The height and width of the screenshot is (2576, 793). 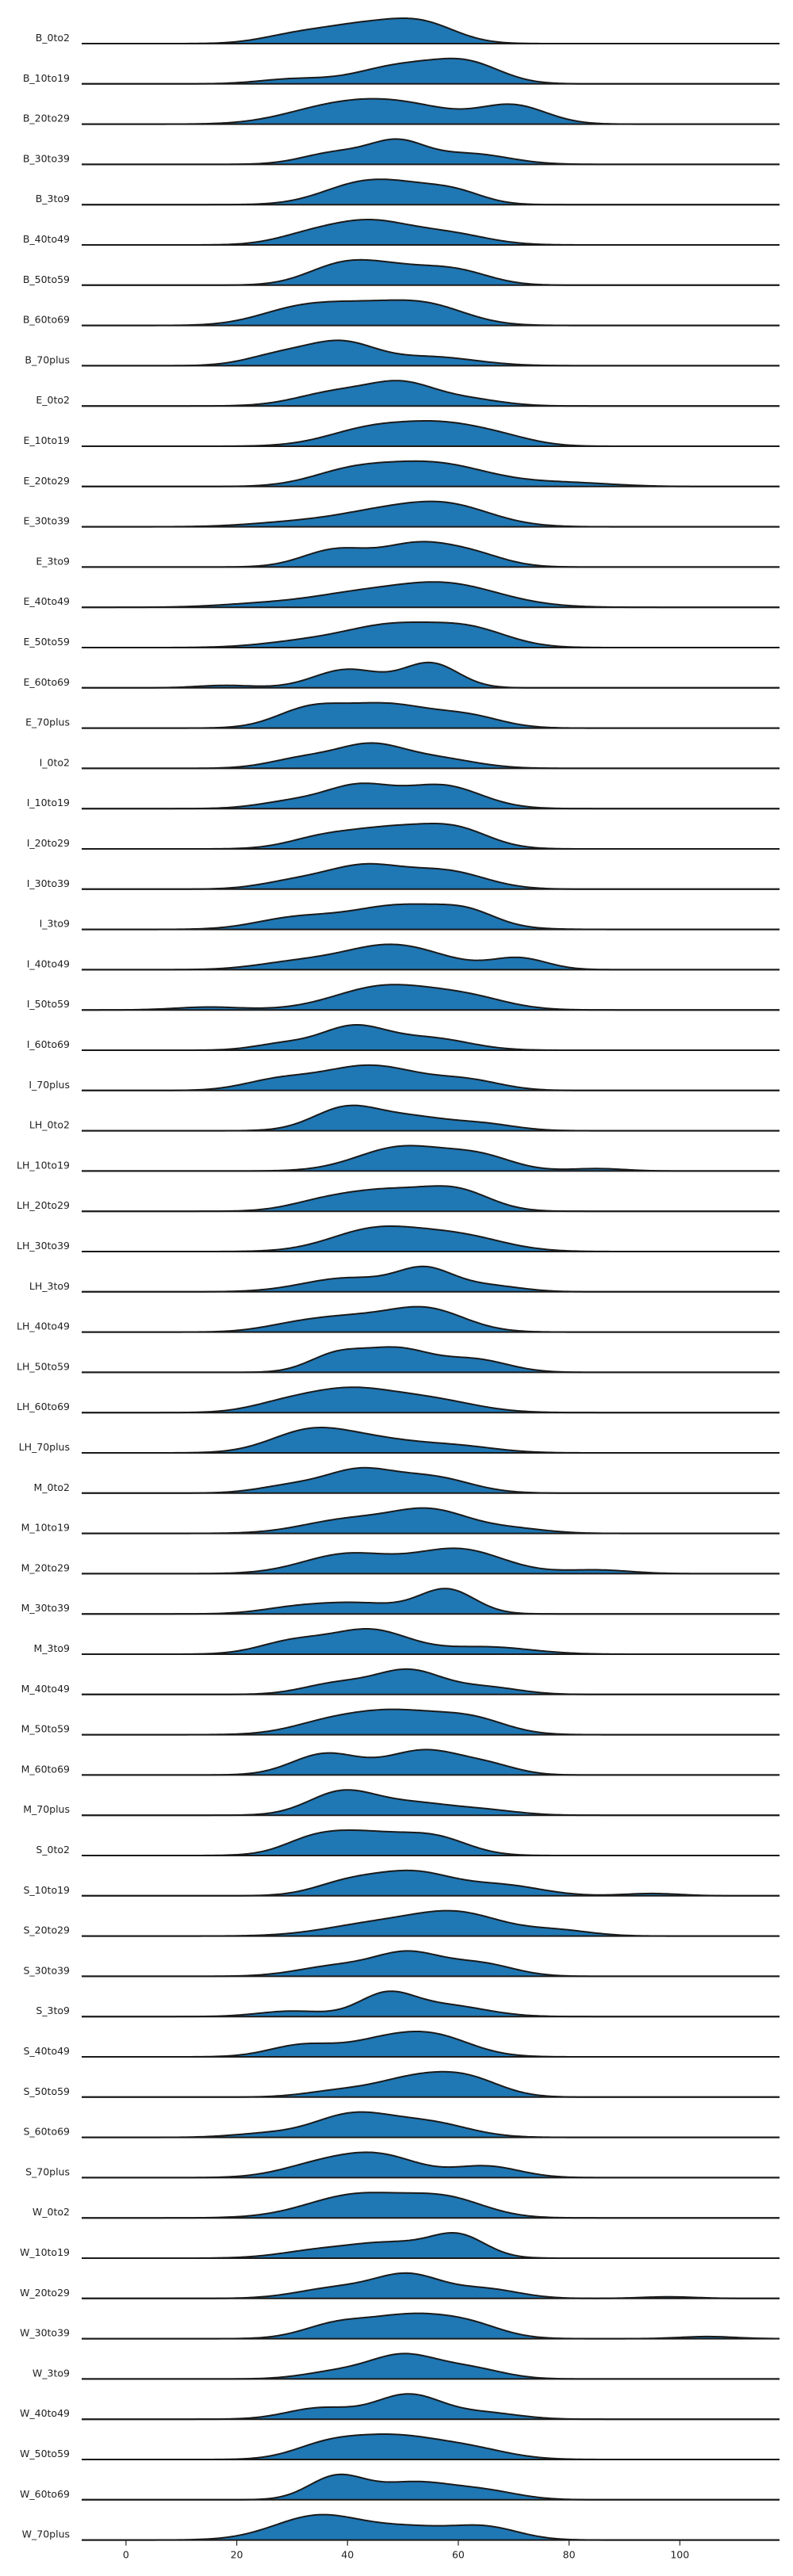 I want to click on ridge-I_10to19: I_10to19, so click(x=404, y=796).